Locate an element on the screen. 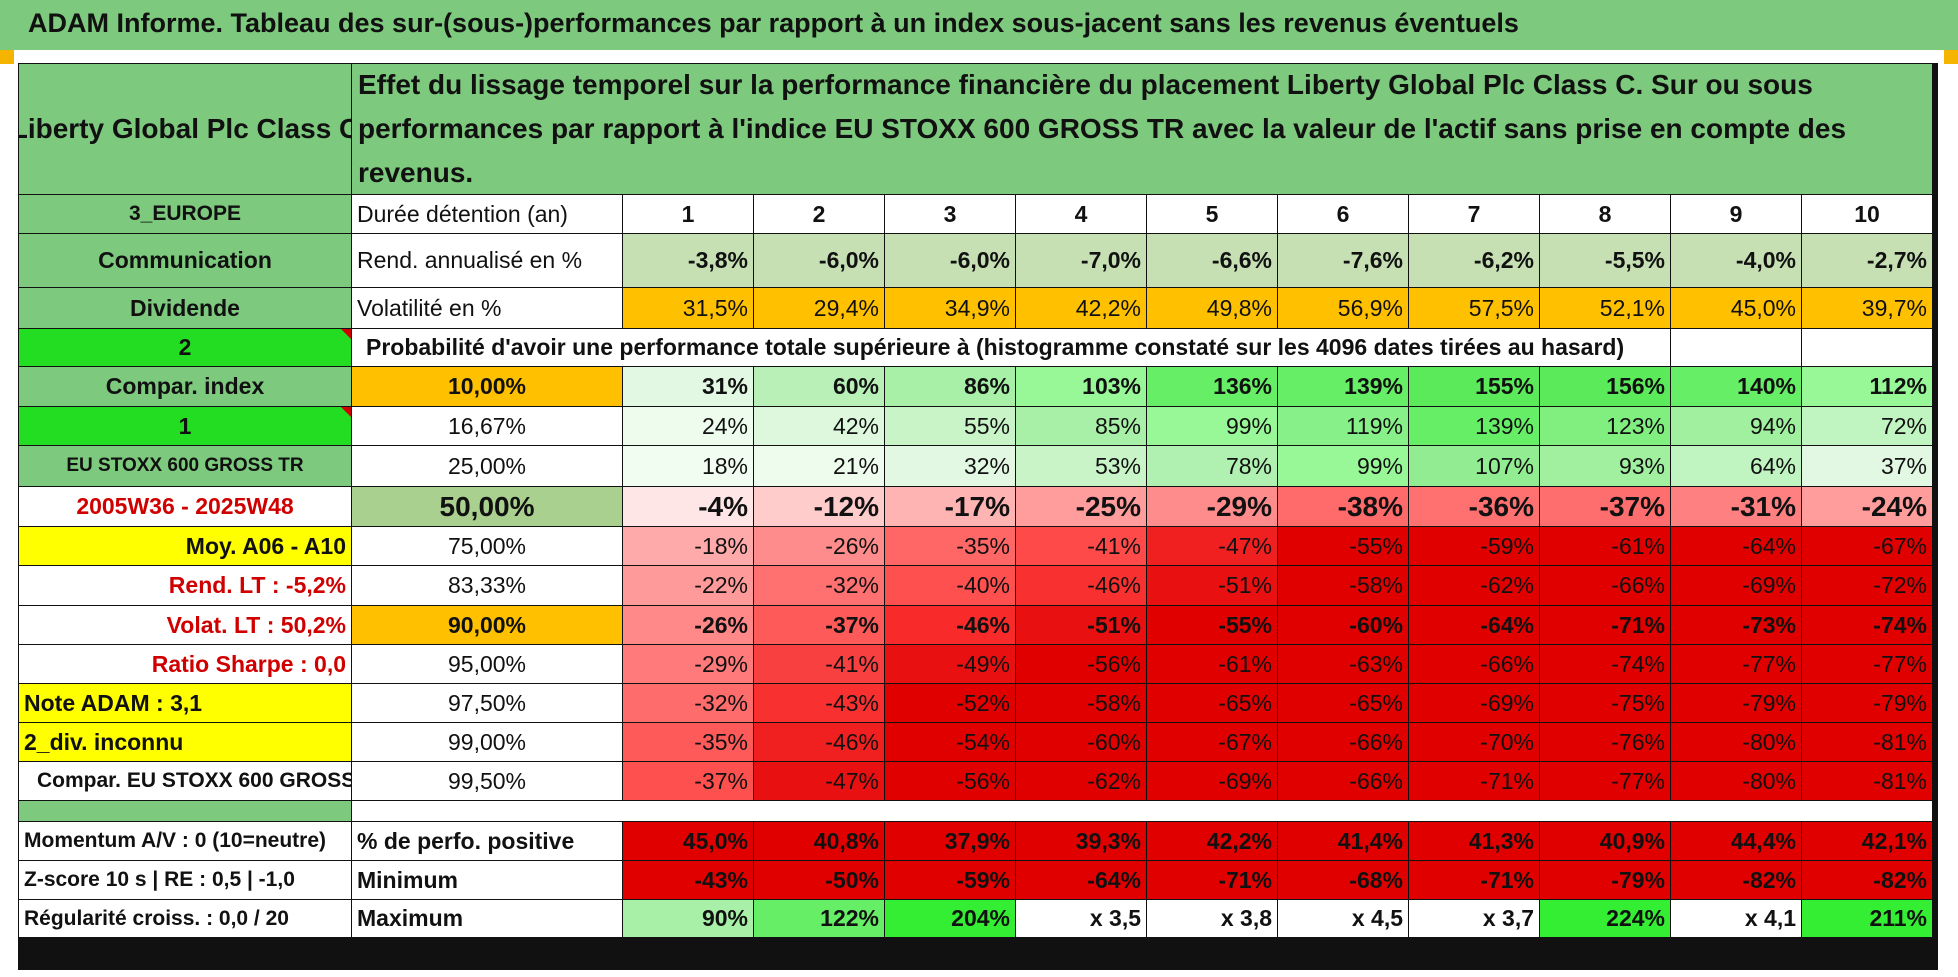  compare-index-label: Compar. index is located at coordinates (185, 386).